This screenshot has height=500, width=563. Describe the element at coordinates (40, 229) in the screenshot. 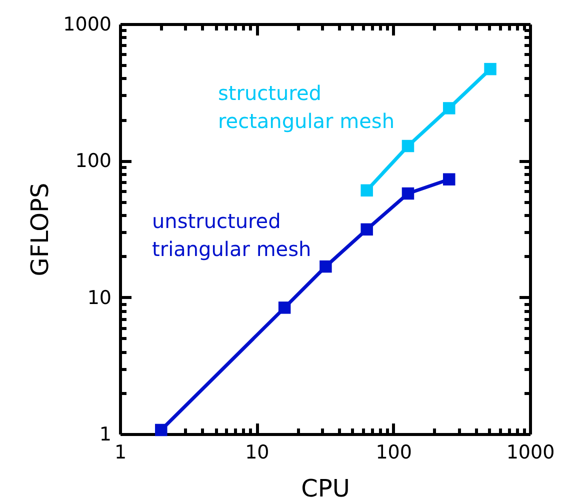

I see `y-axis-title: GFLOPS` at that location.